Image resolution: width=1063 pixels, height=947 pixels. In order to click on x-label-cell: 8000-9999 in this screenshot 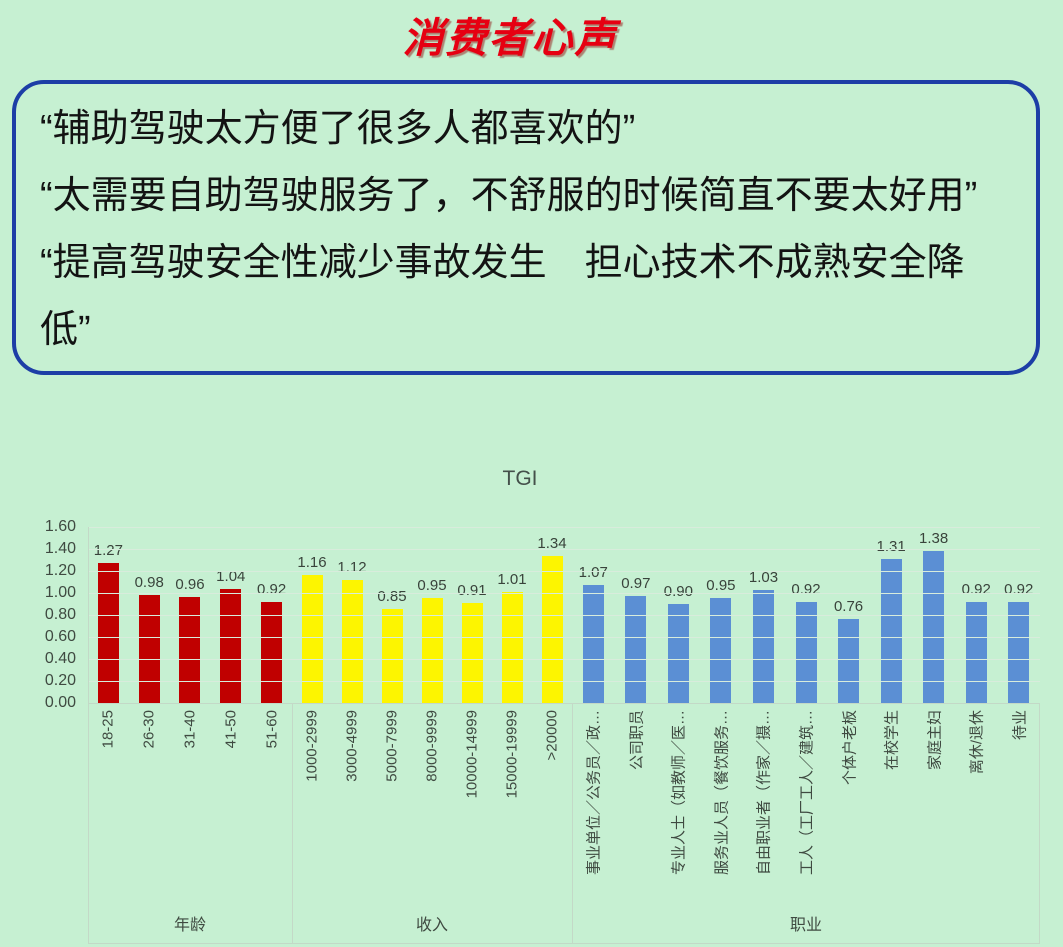, I will do `click(432, 801)`.